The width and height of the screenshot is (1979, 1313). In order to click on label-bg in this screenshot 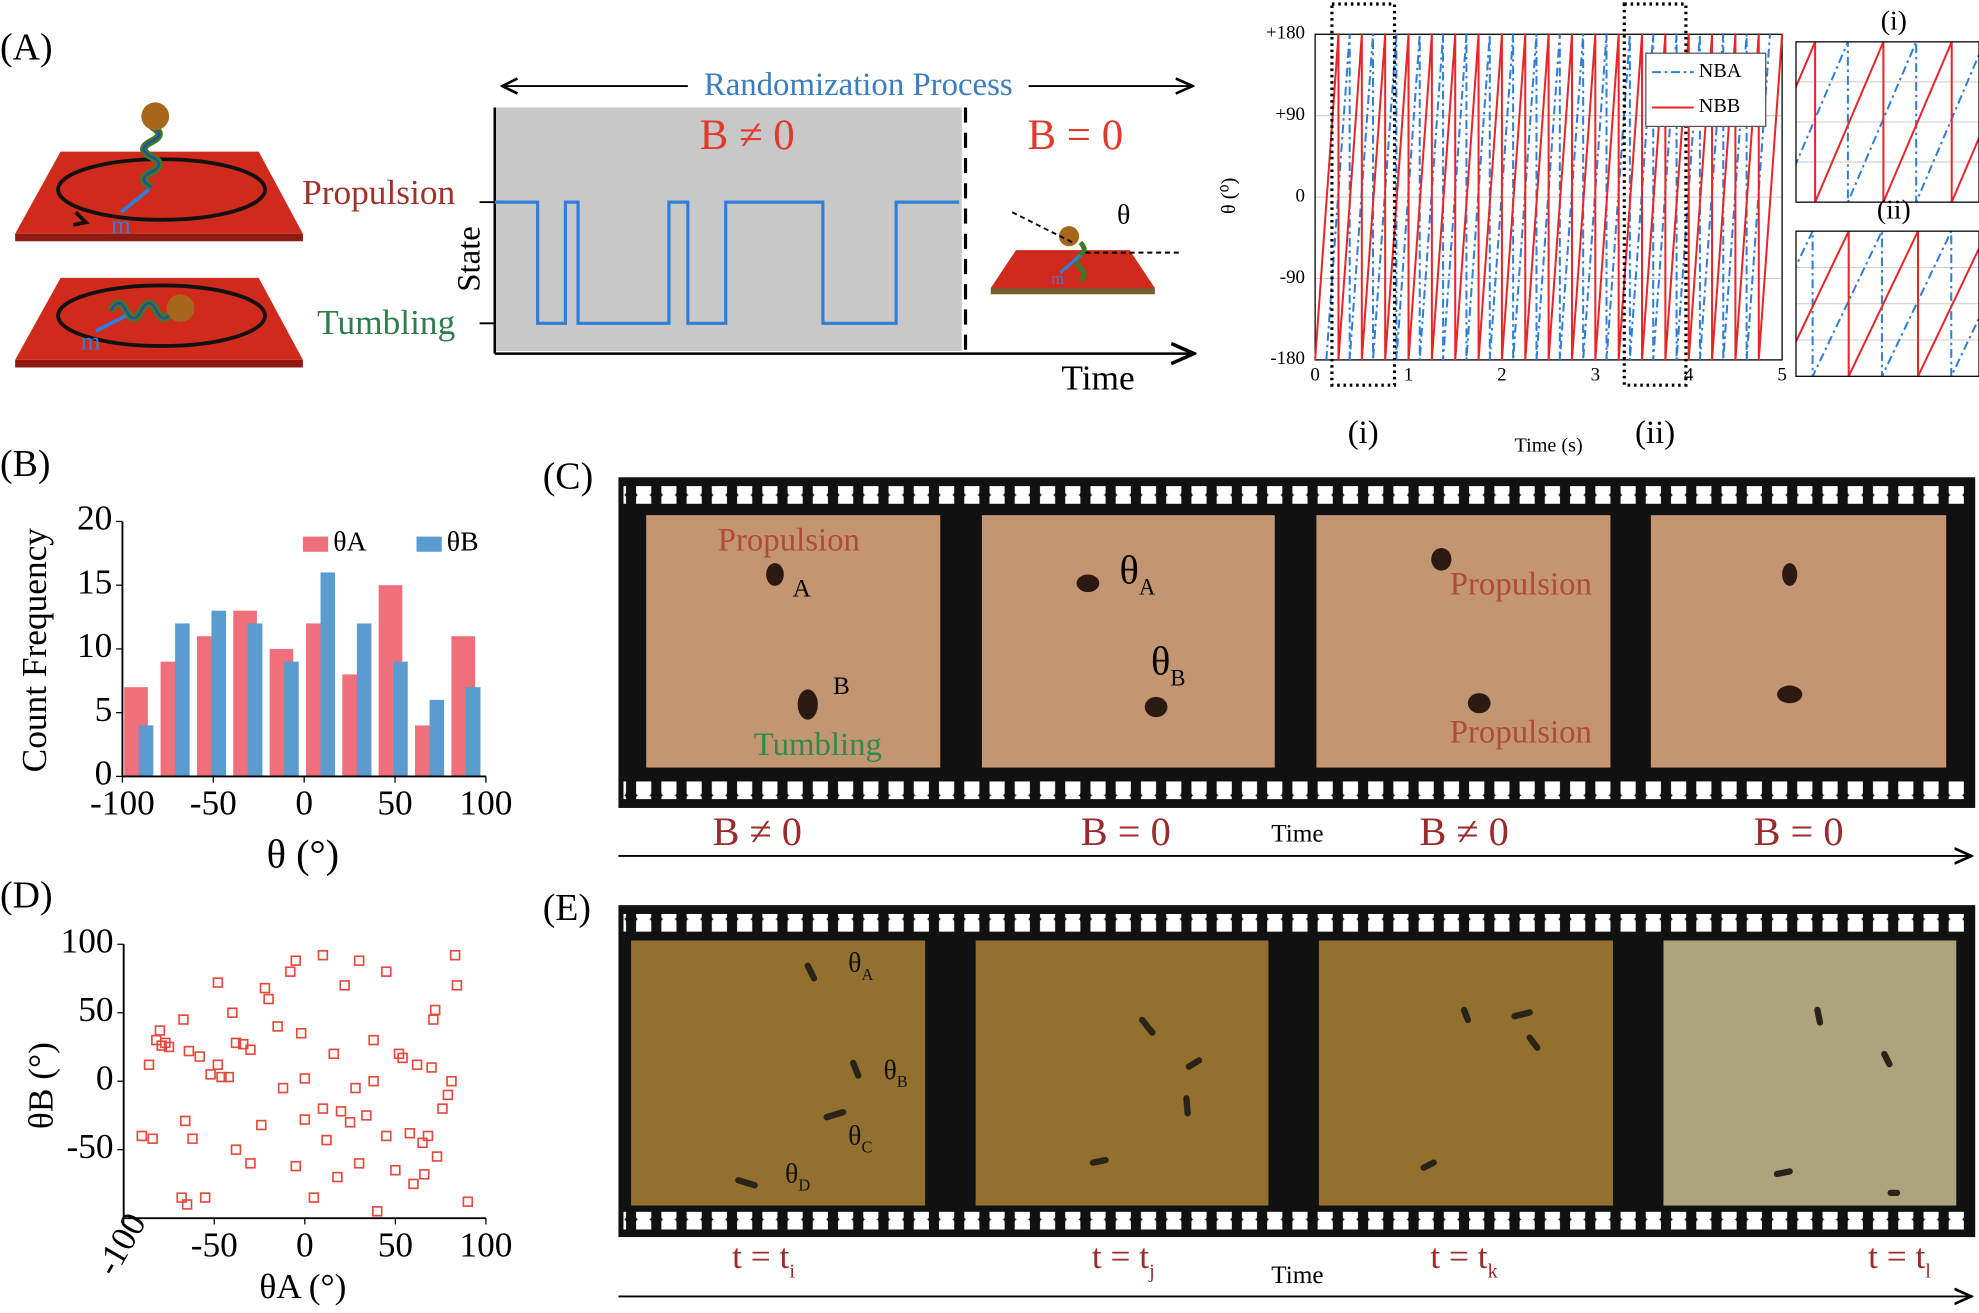, I will do `click(858, 86)`.